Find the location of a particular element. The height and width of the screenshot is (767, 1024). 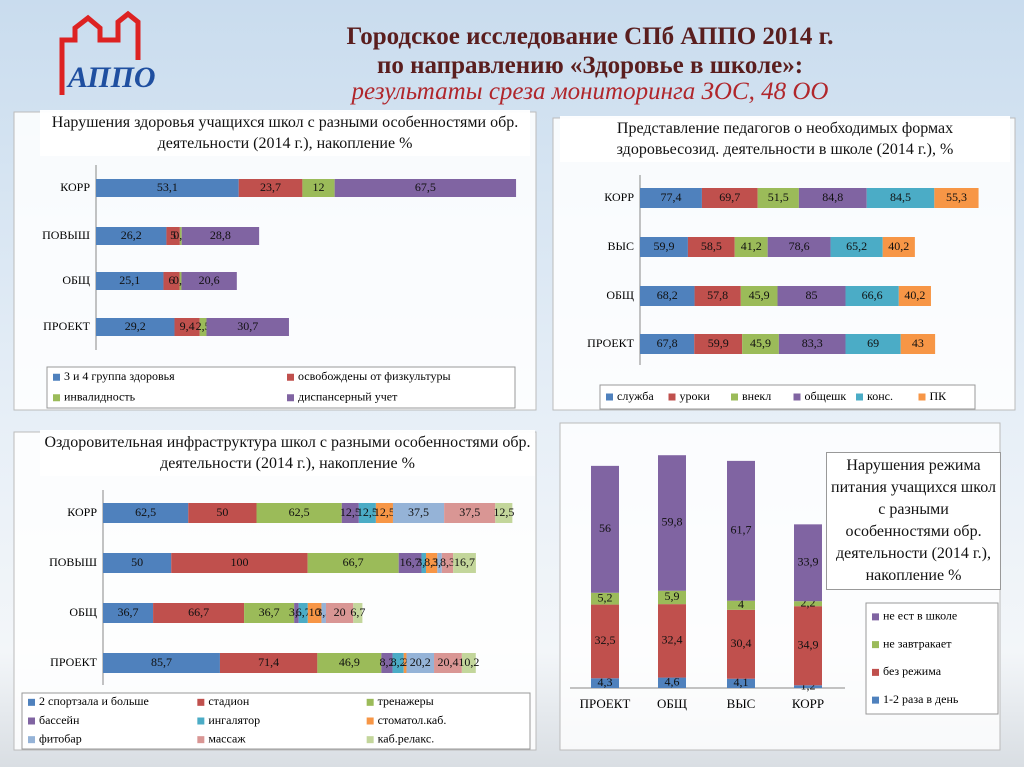

value-label: 58,5 is located at coordinates (711, 246).